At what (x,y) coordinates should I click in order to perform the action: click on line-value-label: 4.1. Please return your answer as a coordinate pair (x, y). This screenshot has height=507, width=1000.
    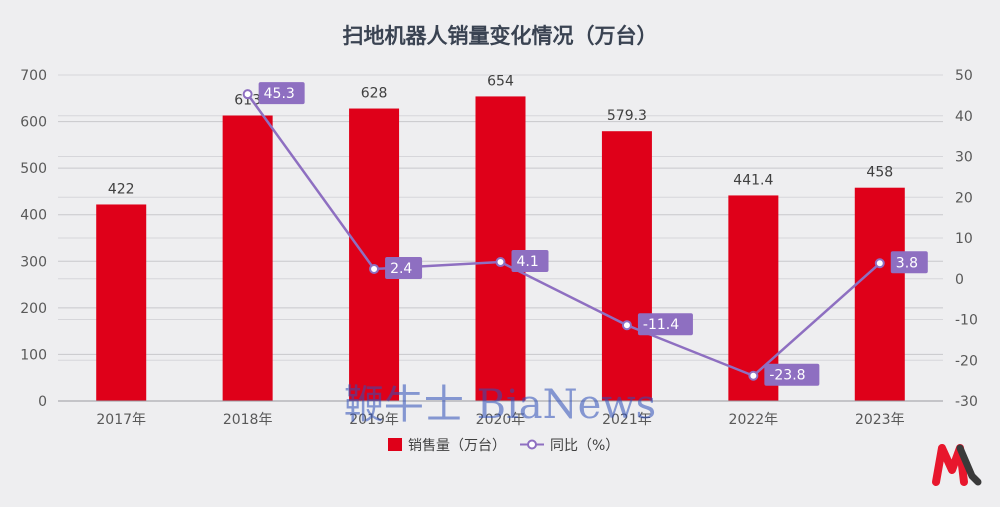
    Looking at the image, I should click on (528, 262).